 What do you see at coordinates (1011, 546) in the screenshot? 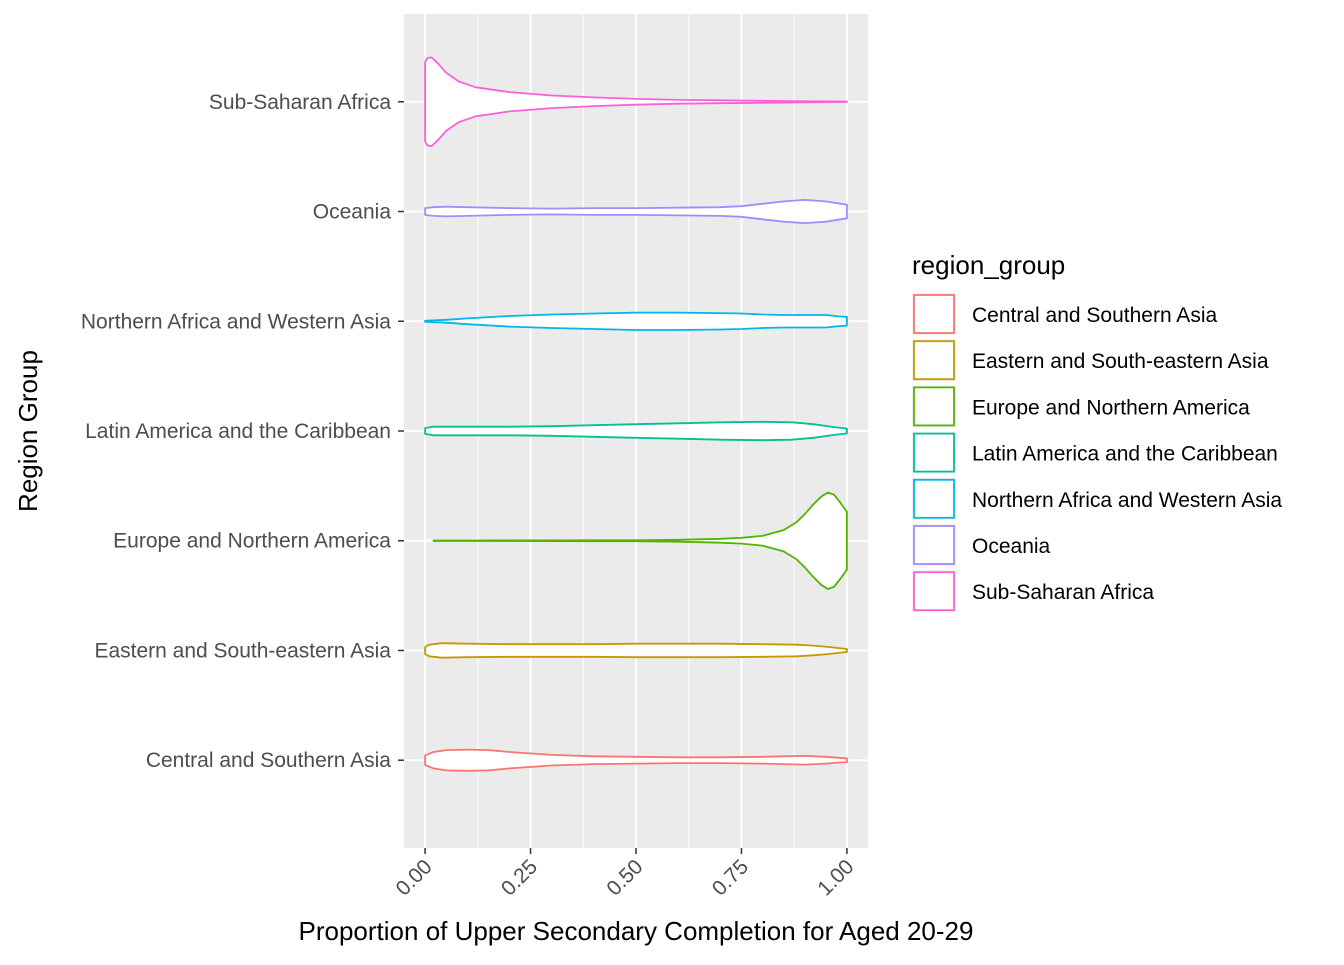
I see `legend-label: Oceania` at bounding box center [1011, 546].